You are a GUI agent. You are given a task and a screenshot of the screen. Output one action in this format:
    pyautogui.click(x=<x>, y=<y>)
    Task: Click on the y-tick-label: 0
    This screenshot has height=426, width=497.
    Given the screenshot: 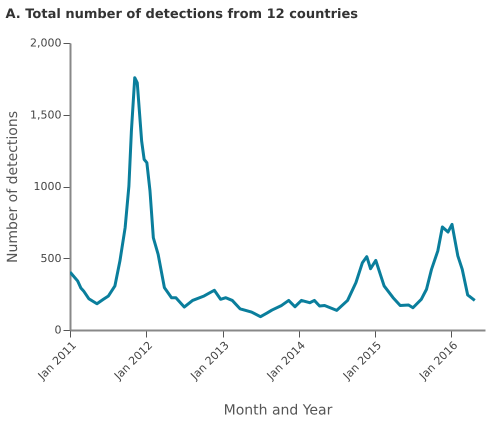 What is the action you would take?
    pyautogui.click(x=58, y=330)
    